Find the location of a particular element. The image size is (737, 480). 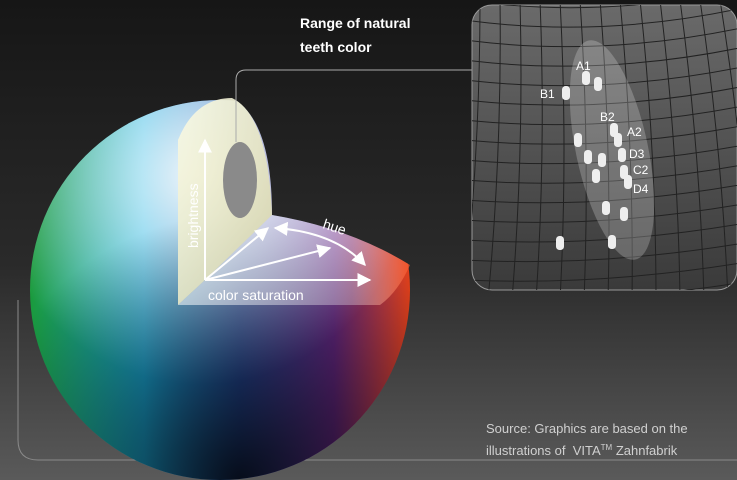

trademark: TM is located at coordinates (607, 447).